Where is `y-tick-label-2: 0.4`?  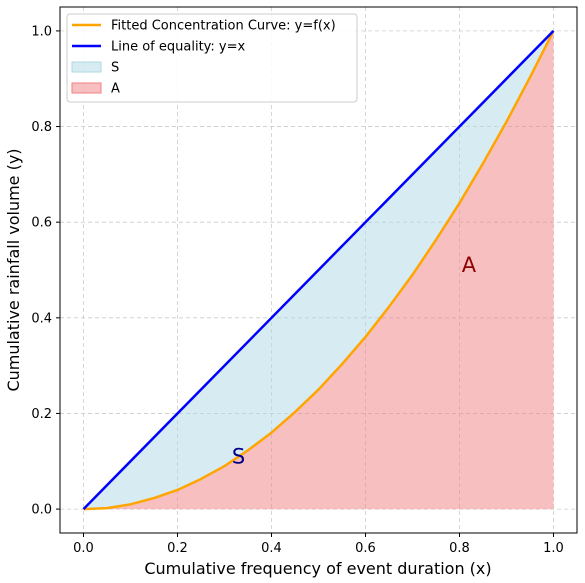 y-tick-label-2: 0.4 is located at coordinates (41, 318).